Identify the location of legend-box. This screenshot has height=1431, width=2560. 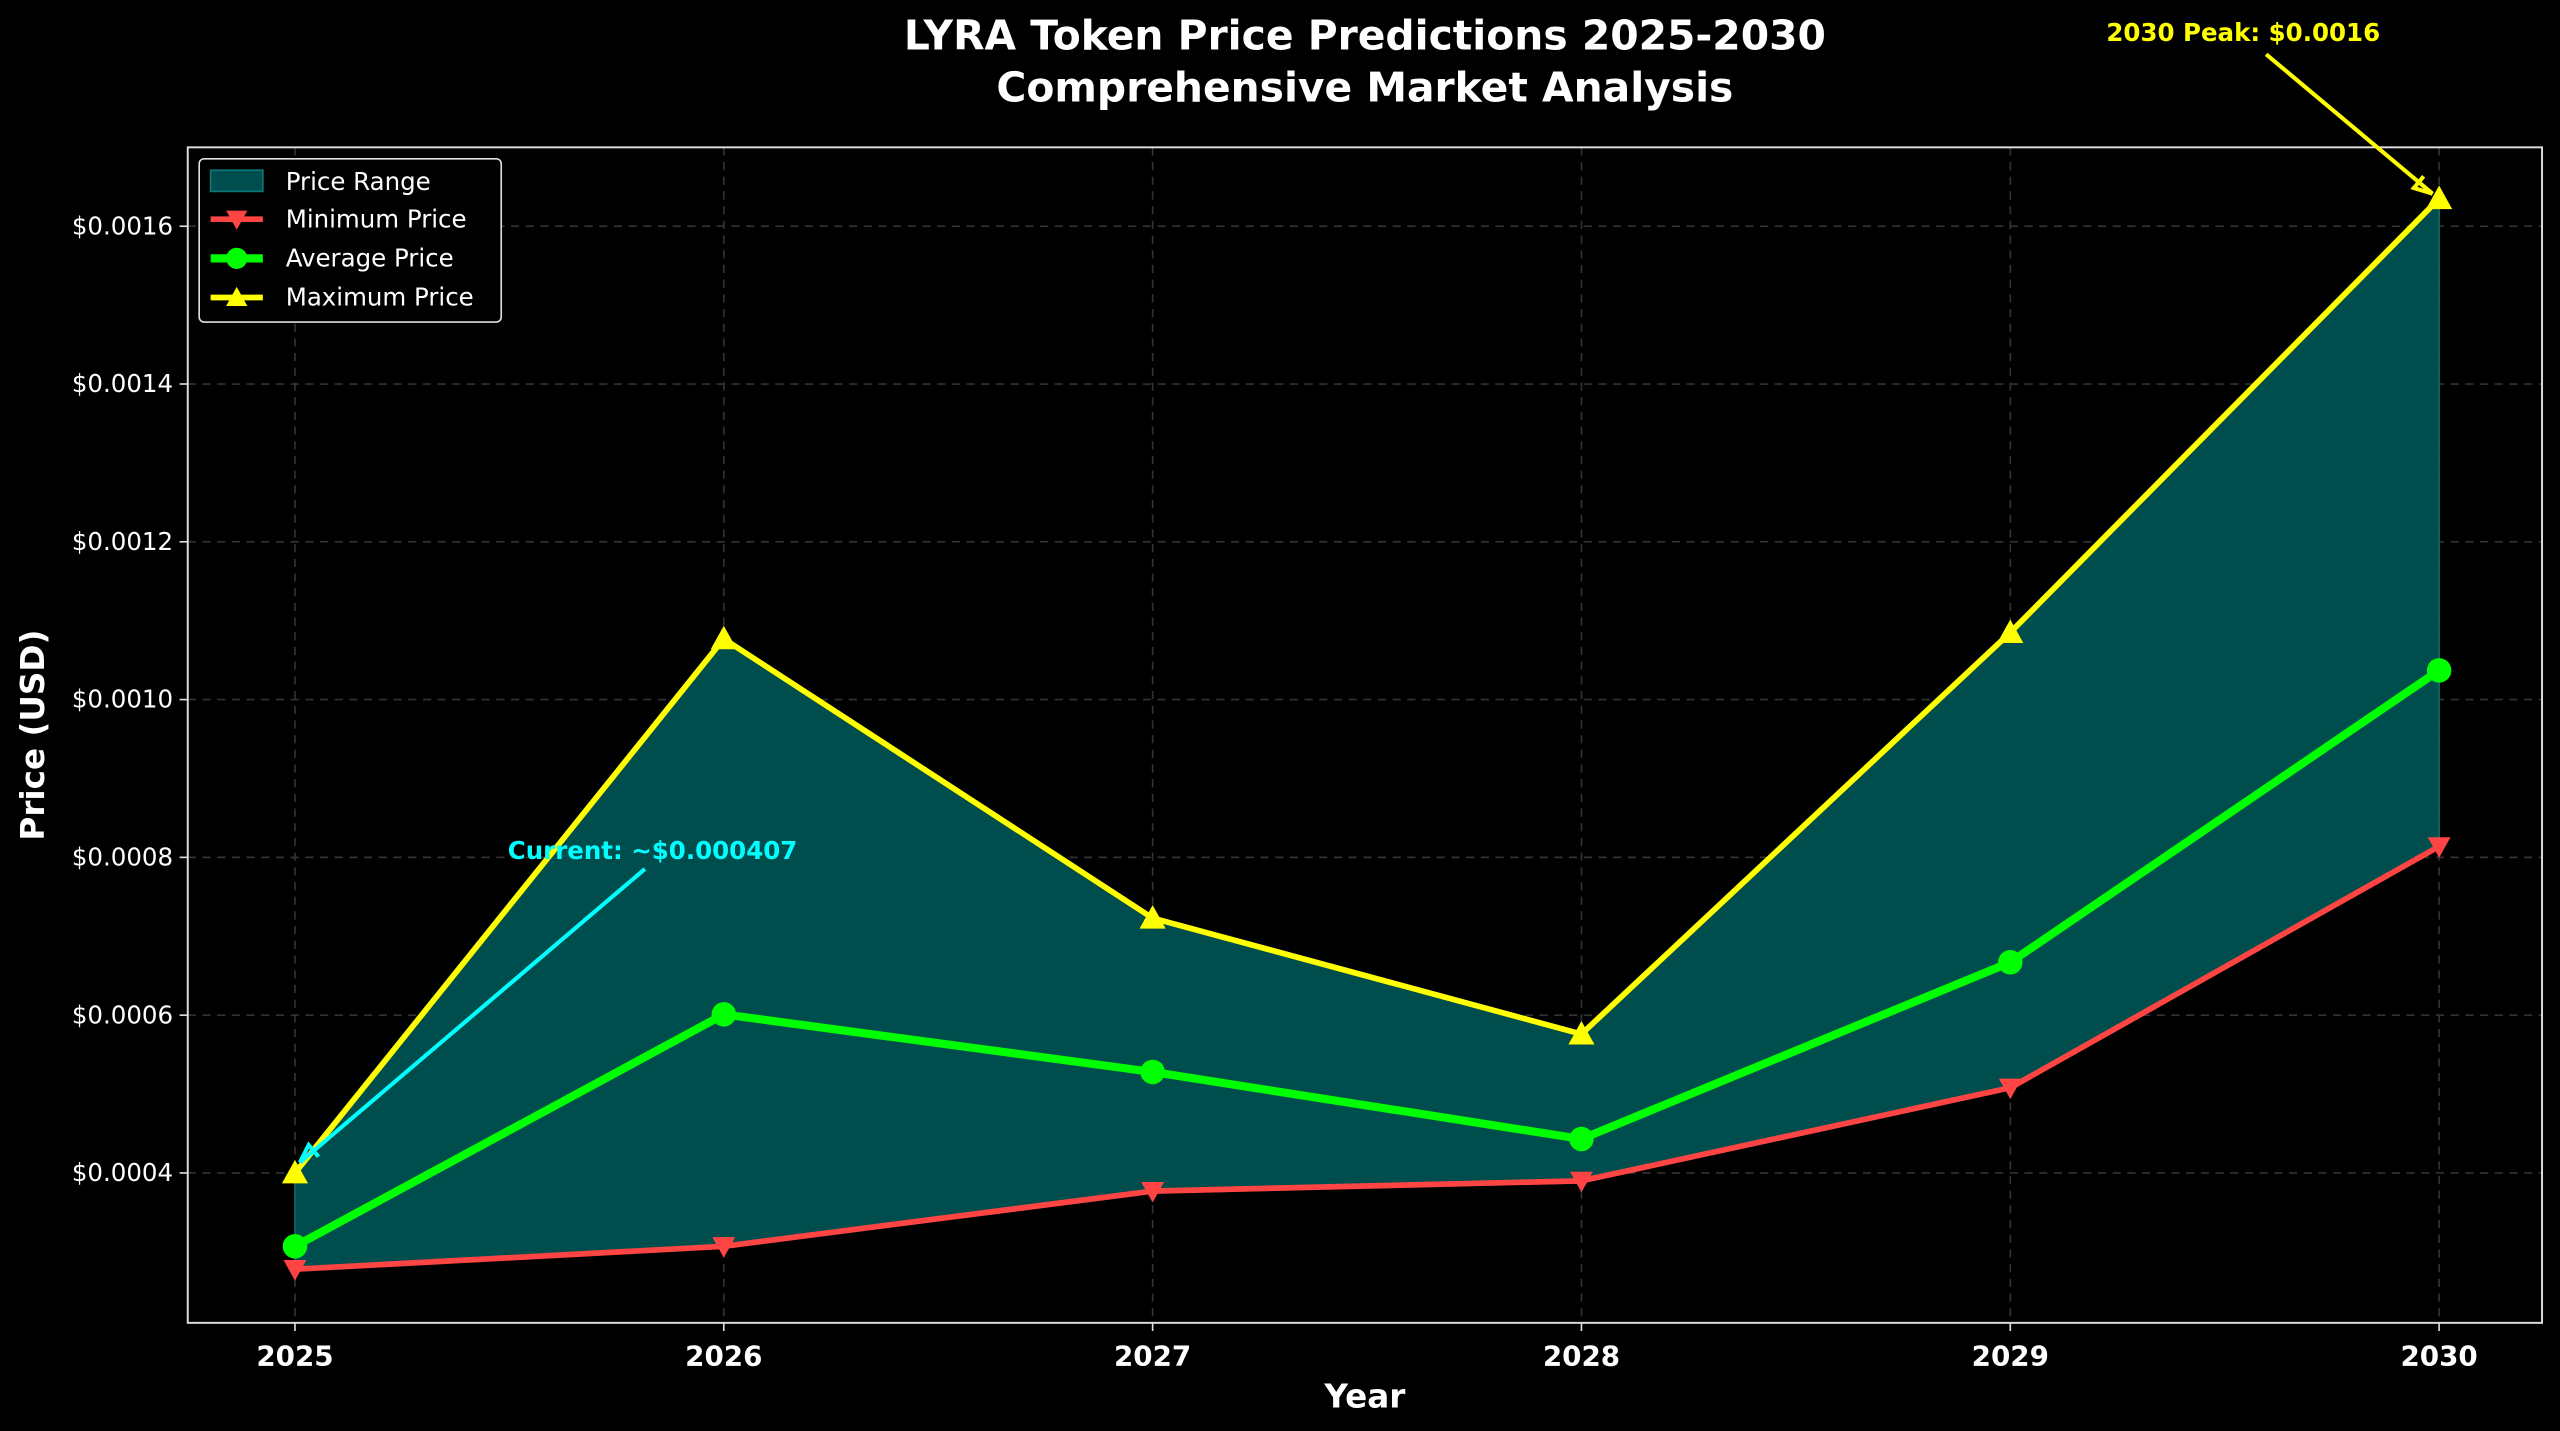
(350, 240).